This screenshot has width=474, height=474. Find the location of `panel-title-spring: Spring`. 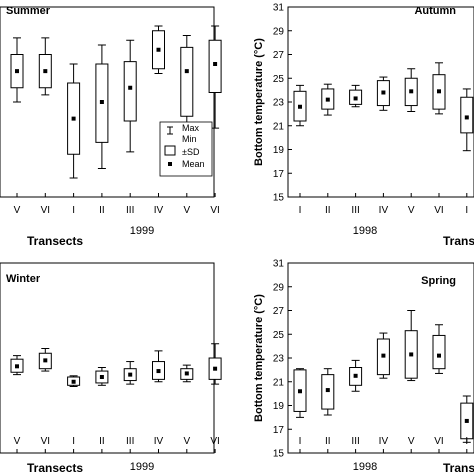

panel-title-spring: Spring is located at coordinates (438, 281).